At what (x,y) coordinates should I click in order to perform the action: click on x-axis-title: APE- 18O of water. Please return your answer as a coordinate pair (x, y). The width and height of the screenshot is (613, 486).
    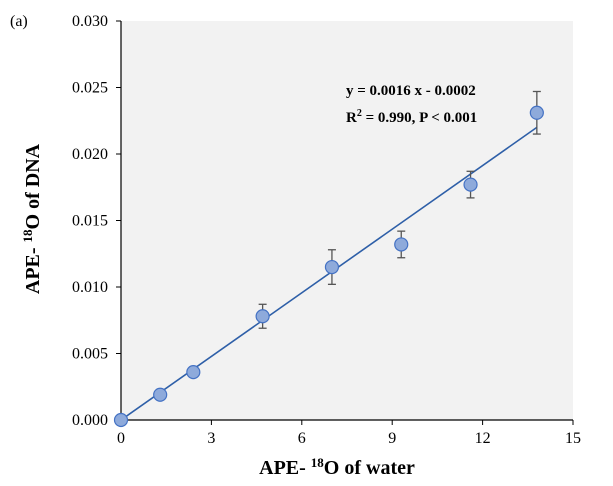
    Looking at the image, I should click on (337, 467).